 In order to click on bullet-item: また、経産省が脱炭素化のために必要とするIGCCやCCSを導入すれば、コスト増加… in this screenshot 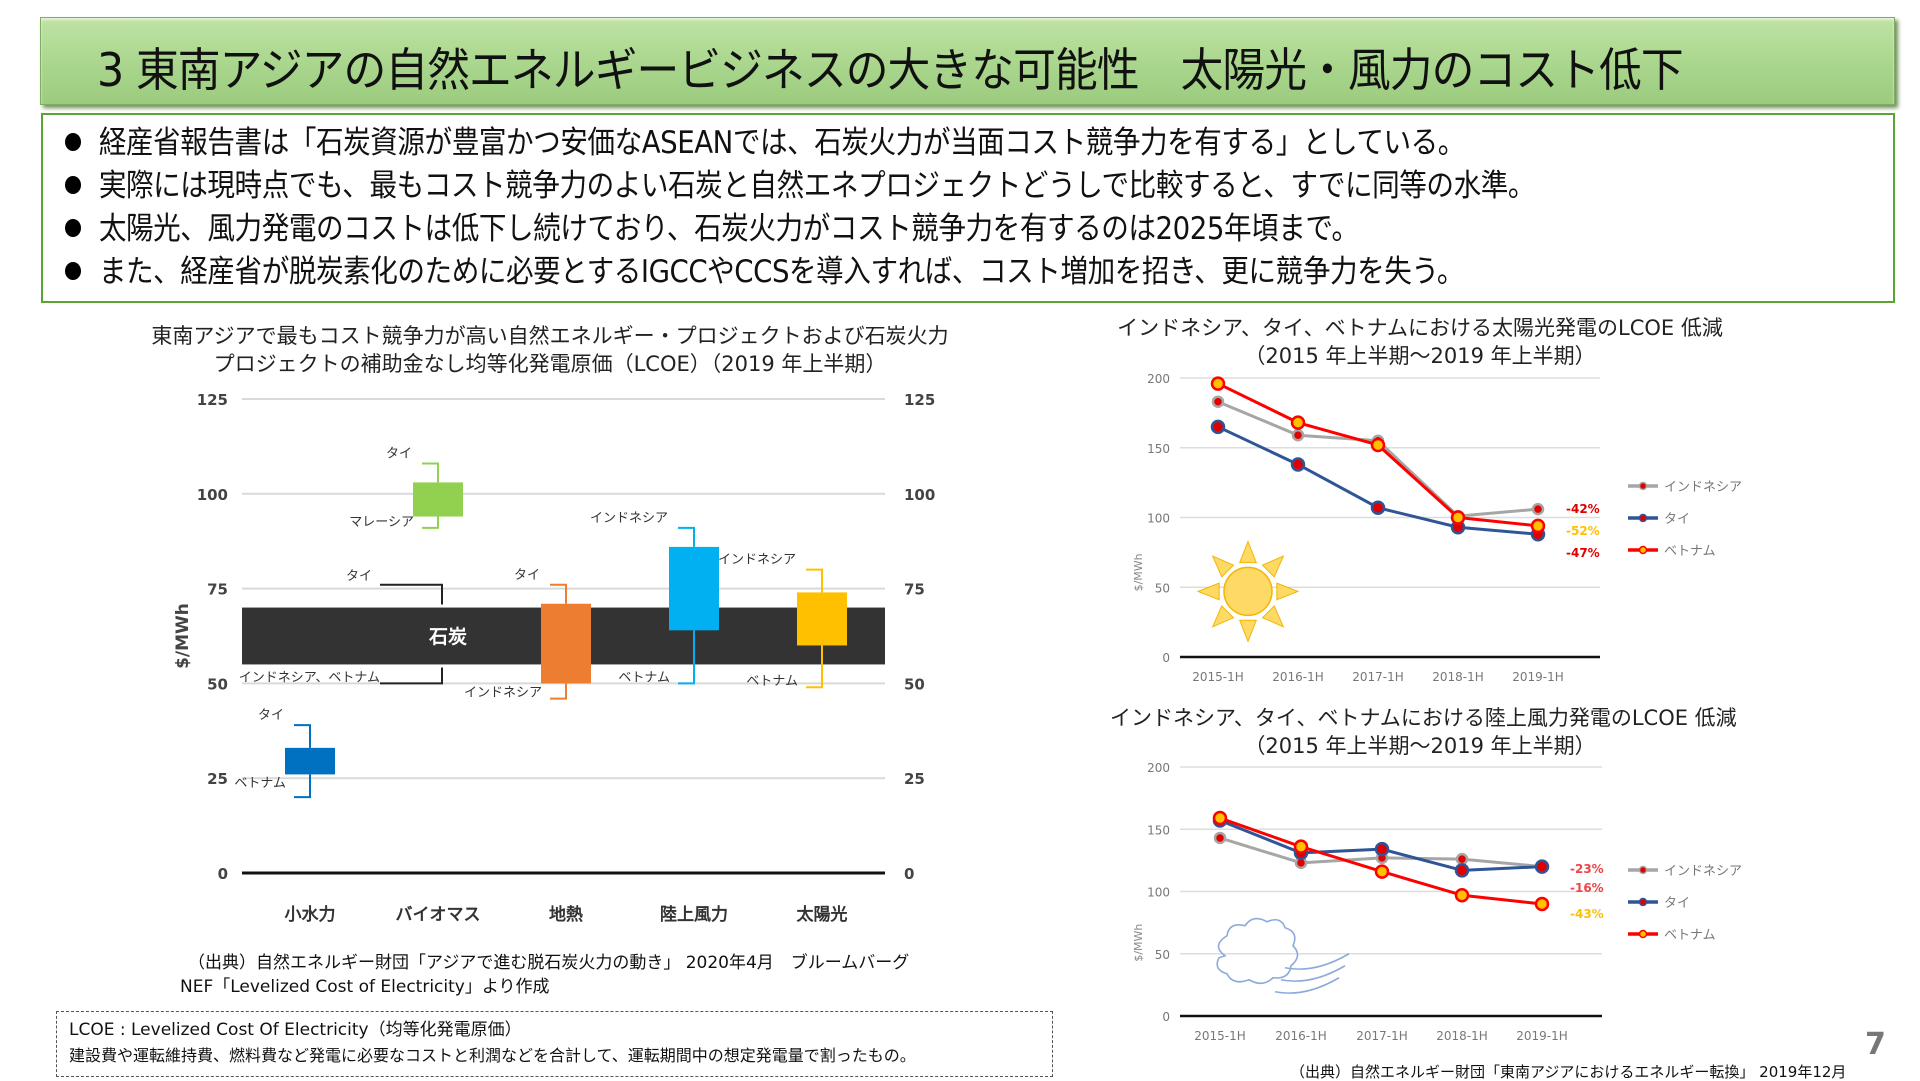, I will do `click(764, 272)`.